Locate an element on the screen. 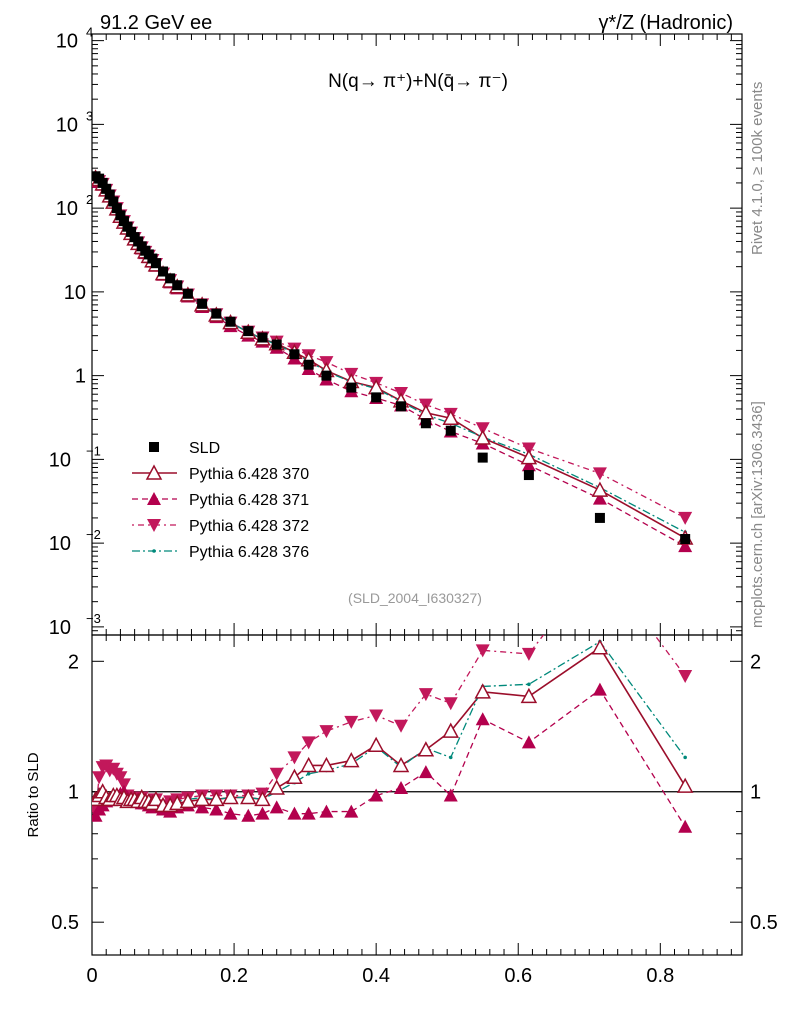 This screenshot has width=786, height=1024. p376-ratio-line is located at coordinates (390, 723).